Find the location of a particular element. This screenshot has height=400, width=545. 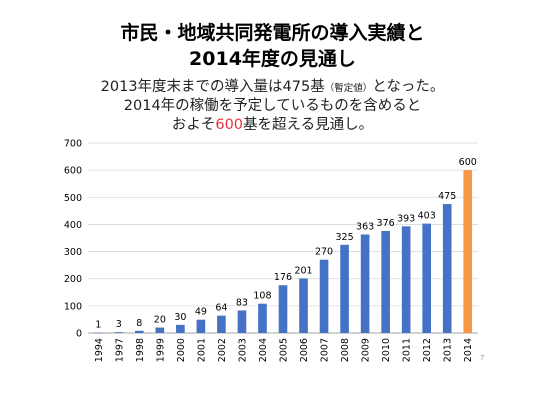

y-tick-label: 500 is located at coordinates (73, 198).